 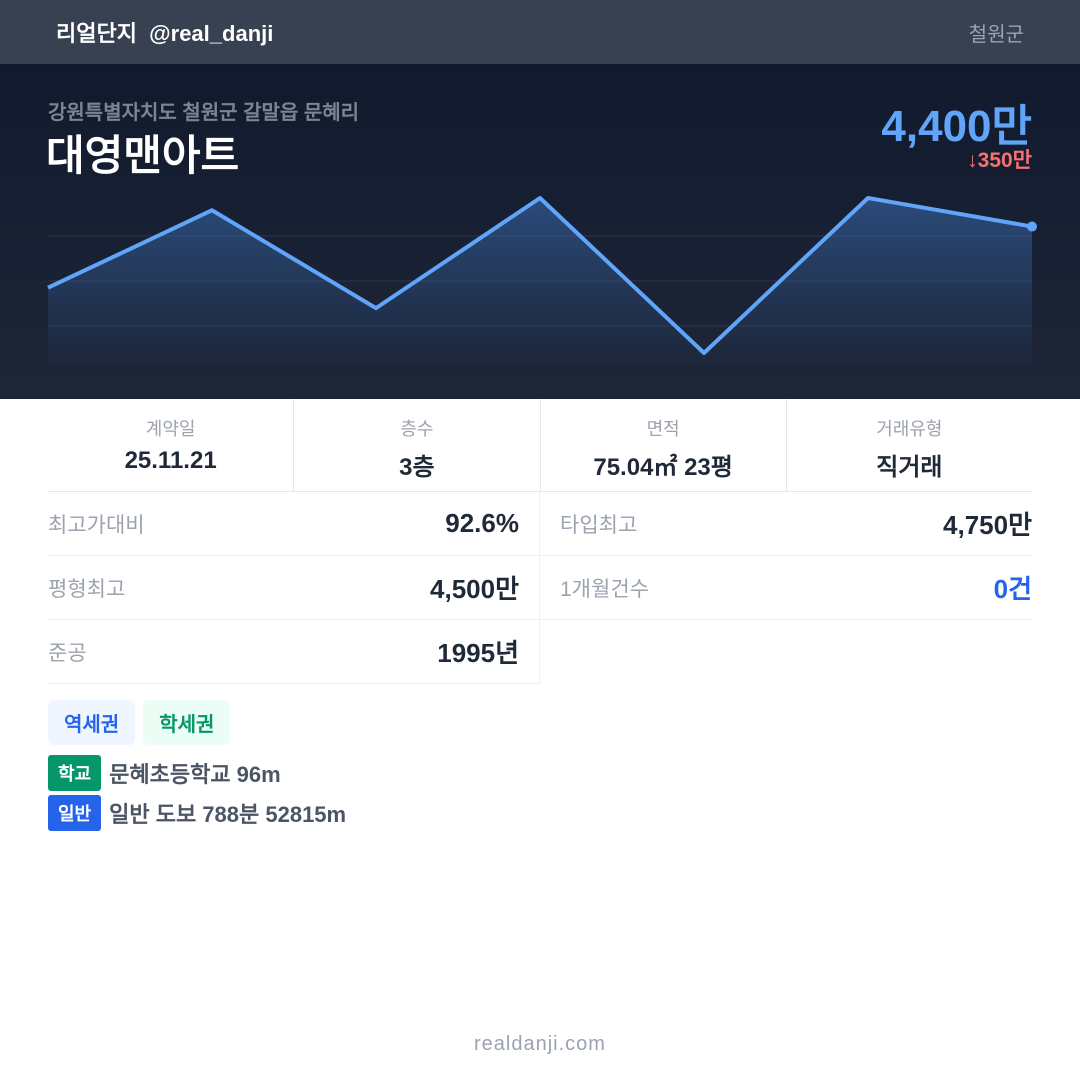 I want to click on footer: realdanji.com, so click(x=540, y=1044).